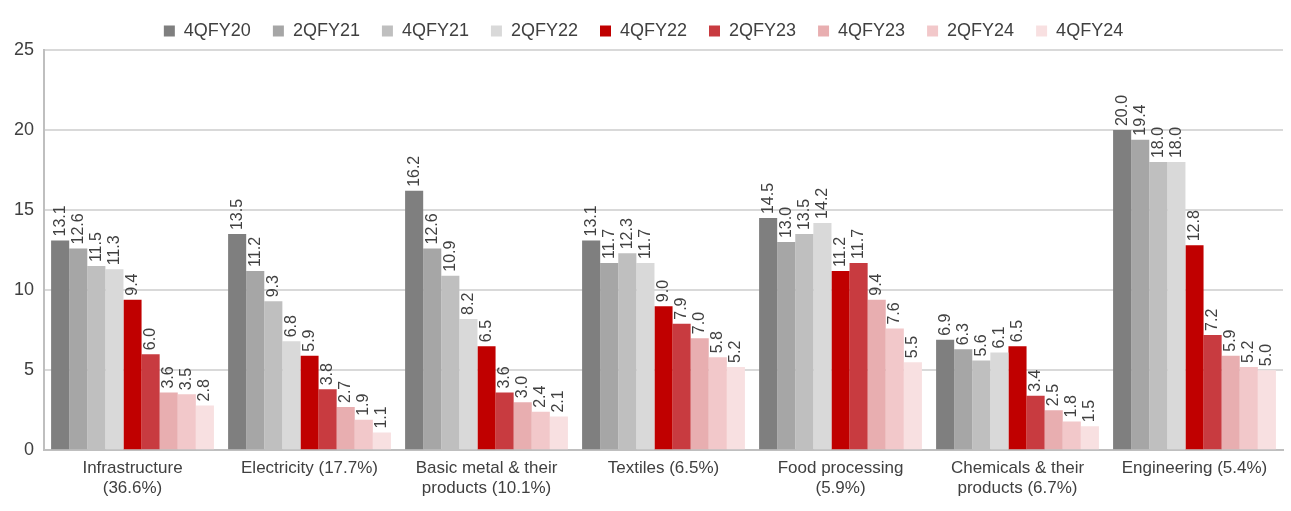 Image resolution: width=1291 pixels, height=511 pixels. I want to click on data-label: 3.6, so click(504, 377).